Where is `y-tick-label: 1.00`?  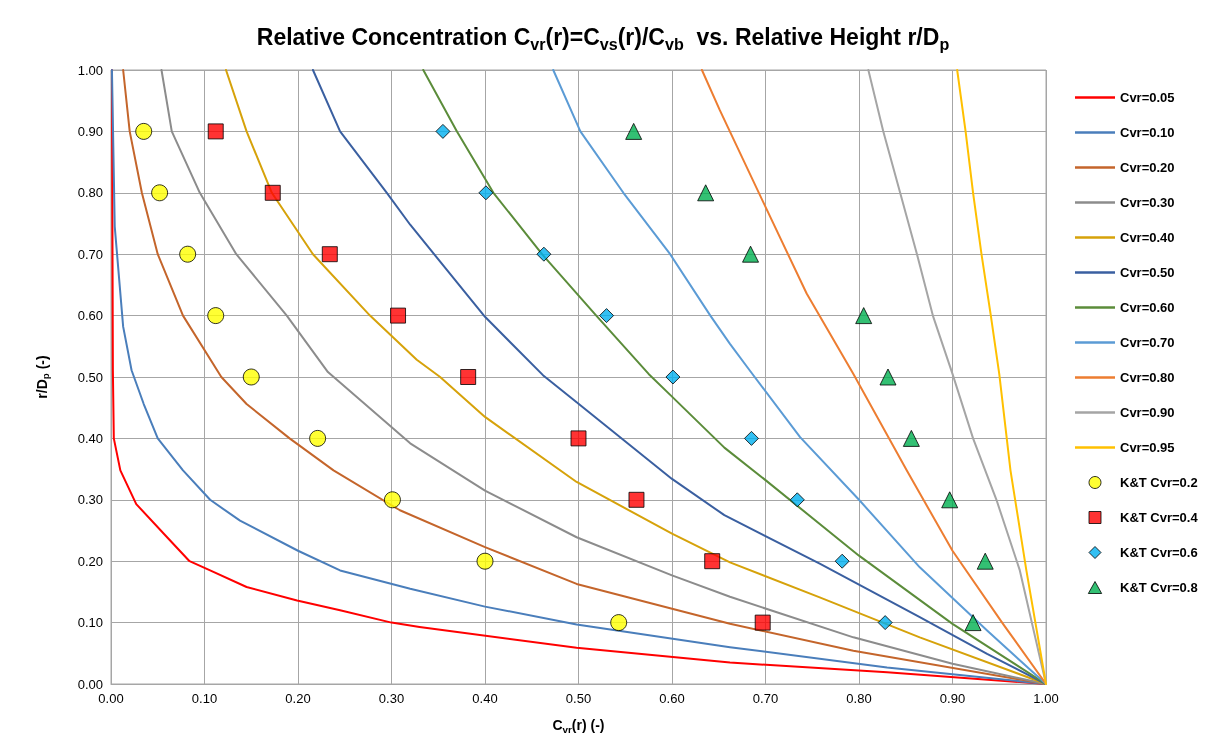 y-tick-label: 1.00 is located at coordinates (90, 70).